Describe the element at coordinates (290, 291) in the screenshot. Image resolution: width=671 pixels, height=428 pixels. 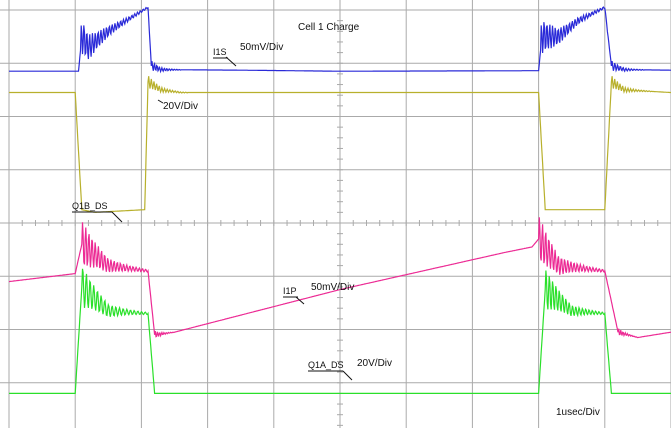
I see `i1p-label: I1P` at that location.